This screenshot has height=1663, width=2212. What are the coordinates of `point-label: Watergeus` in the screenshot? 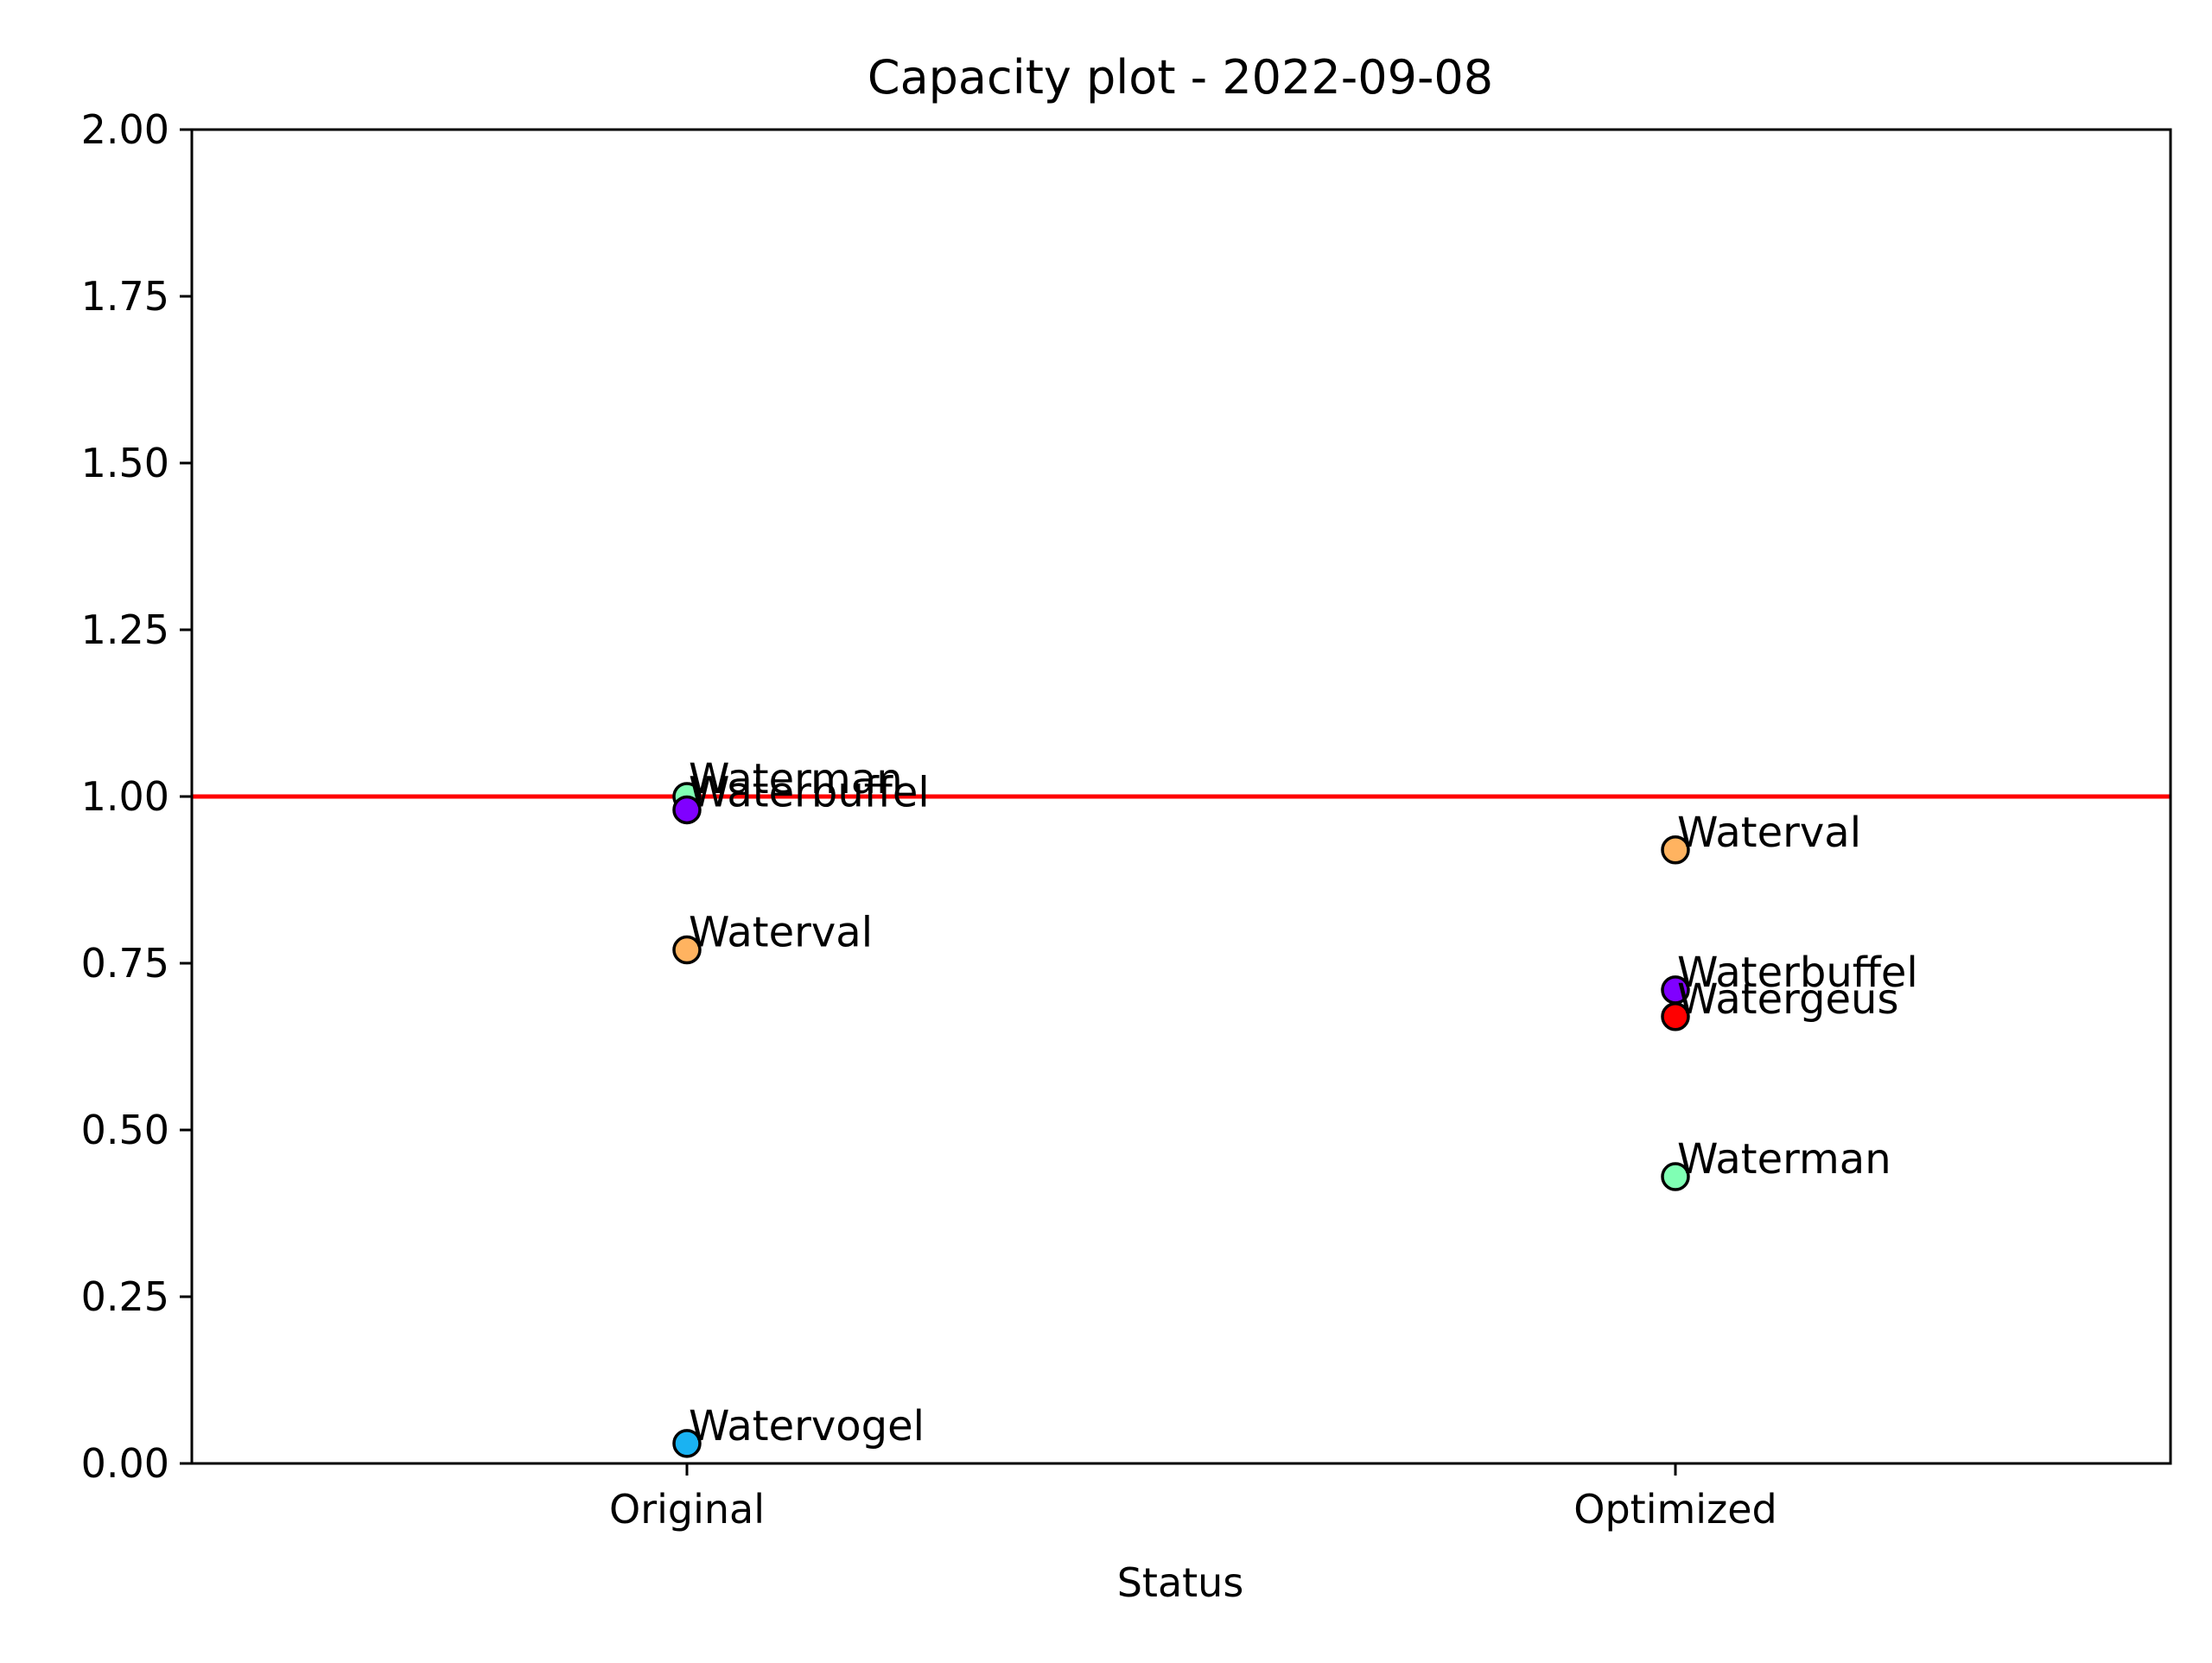 It's located at (1787, 1000).